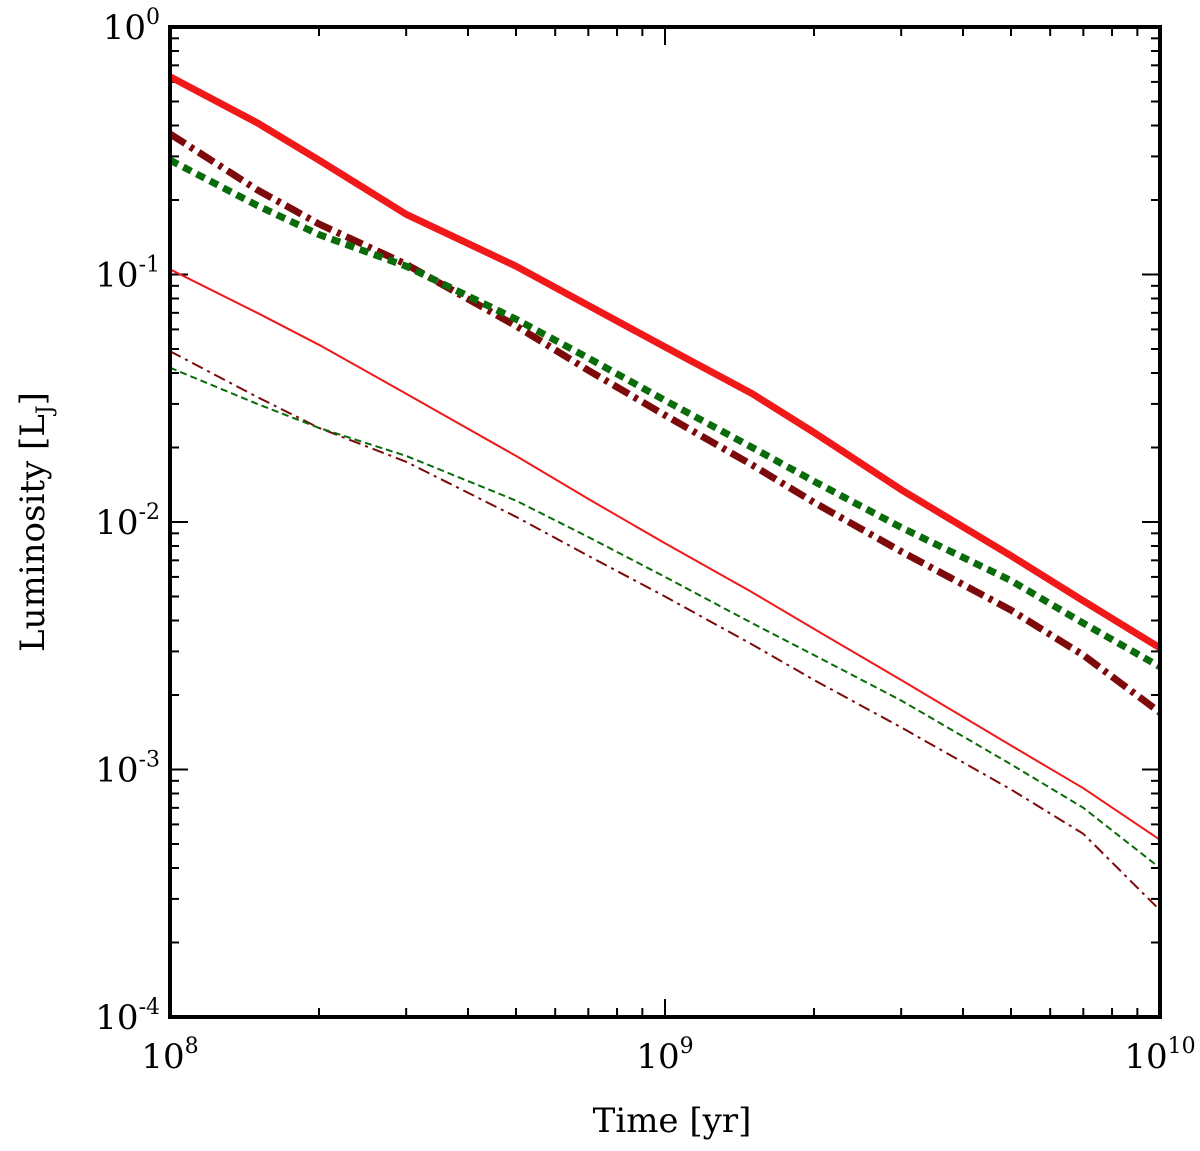 The width and height of the screenshot is (1200, 1151). I want to click on y-tick-label-exponent: 0, so click(153, 17).